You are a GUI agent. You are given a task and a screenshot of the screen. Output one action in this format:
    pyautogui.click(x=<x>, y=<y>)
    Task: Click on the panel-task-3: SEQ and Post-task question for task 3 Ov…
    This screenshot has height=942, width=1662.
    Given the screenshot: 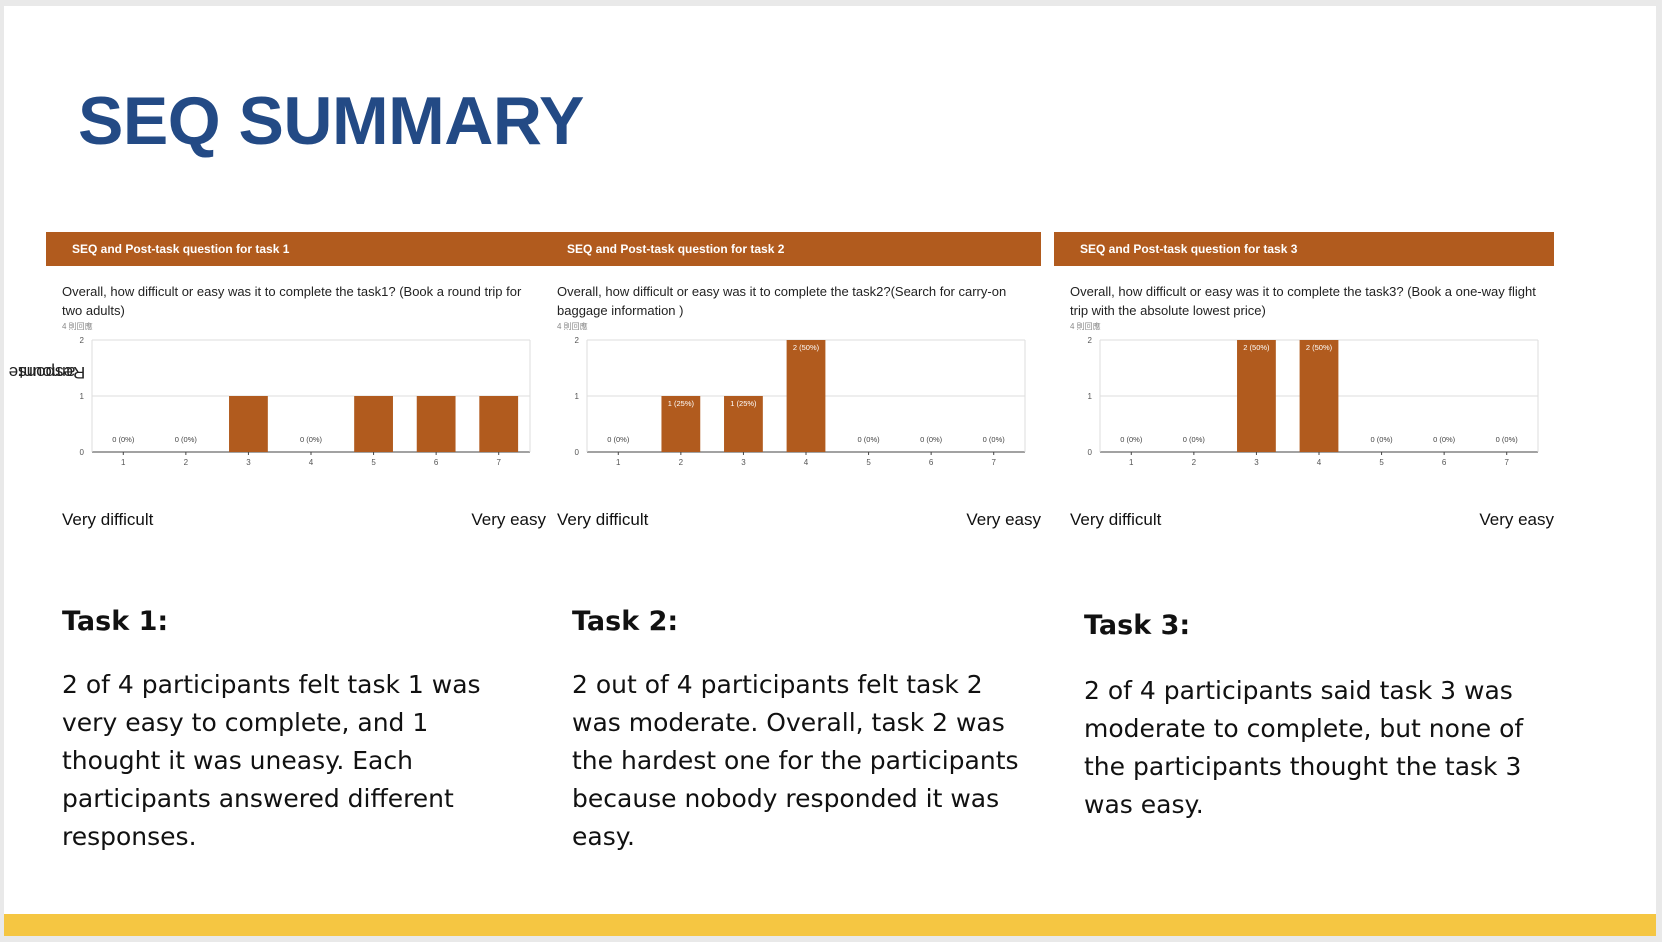 What is the action you would take?
    pyautogui.click(x=1304, y=383)
    